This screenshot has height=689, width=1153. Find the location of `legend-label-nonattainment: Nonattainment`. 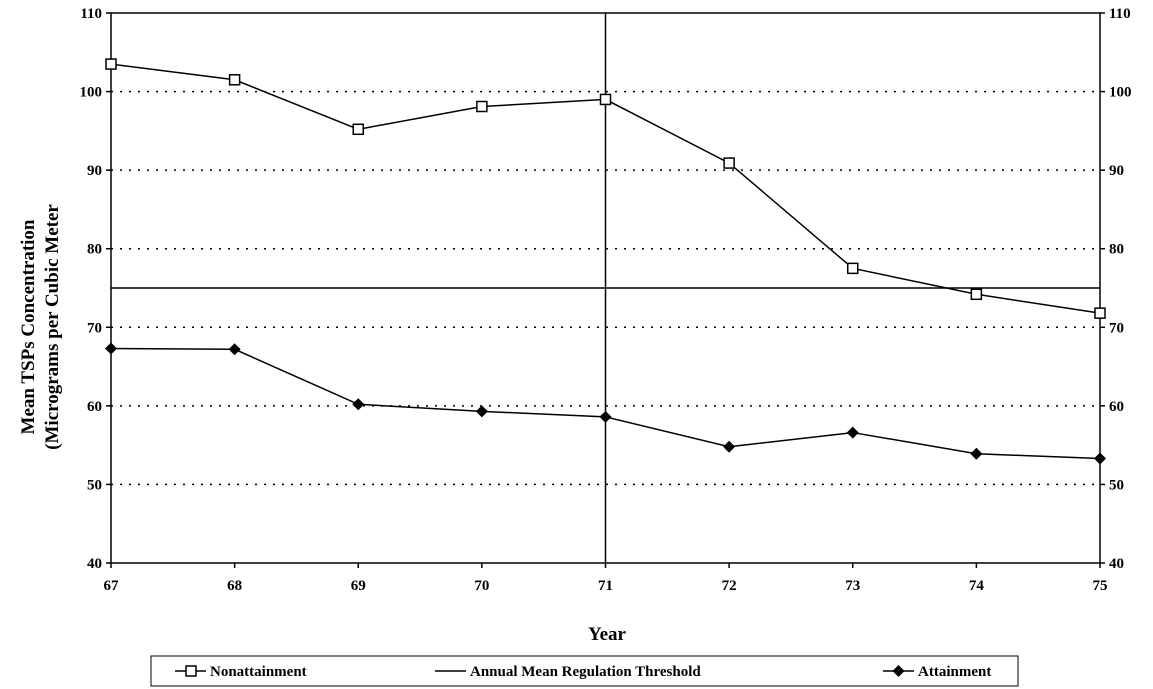

legend-label-nonattainment: Nonattainment is located at coordinates (258, 672).